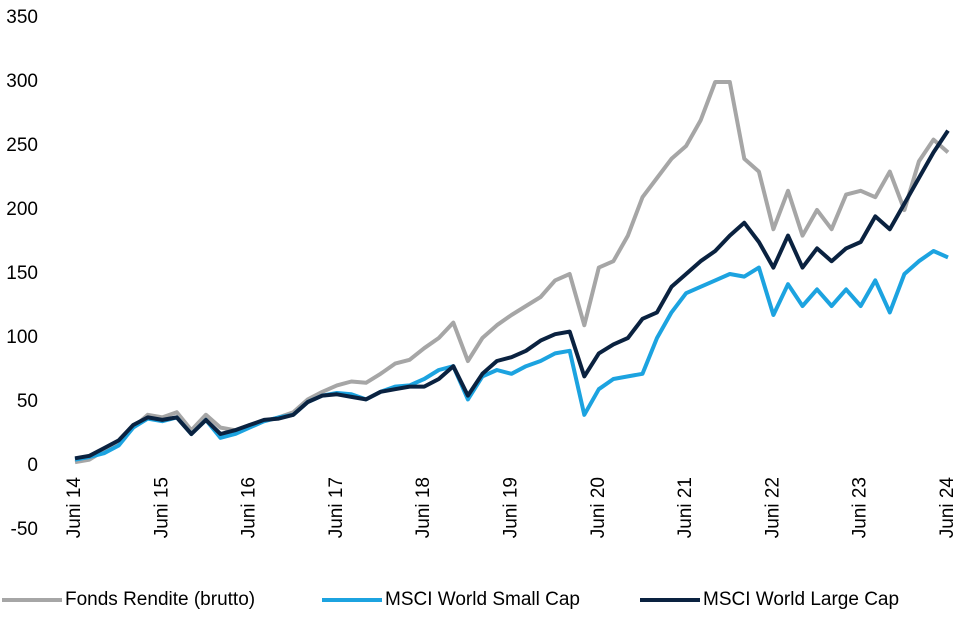 The width and height of the screenshot is (958, 618). I want to click on x-tick-label: Juni 22, so click(772, 507).